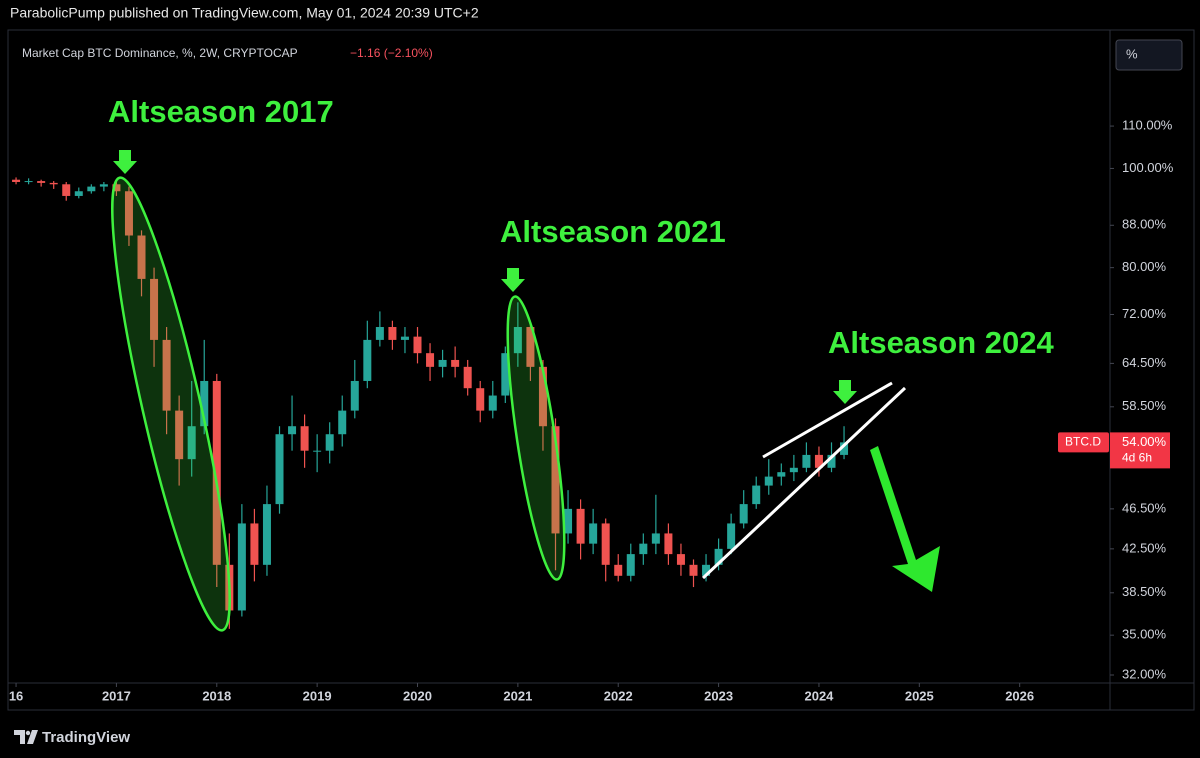 The height and width of the screenshot is (758, 1200). What do you see at coordinates (1148, 167) in the screenshot?
I see `y-tick-label: 100.00%` at bounding box center [1148, 167].